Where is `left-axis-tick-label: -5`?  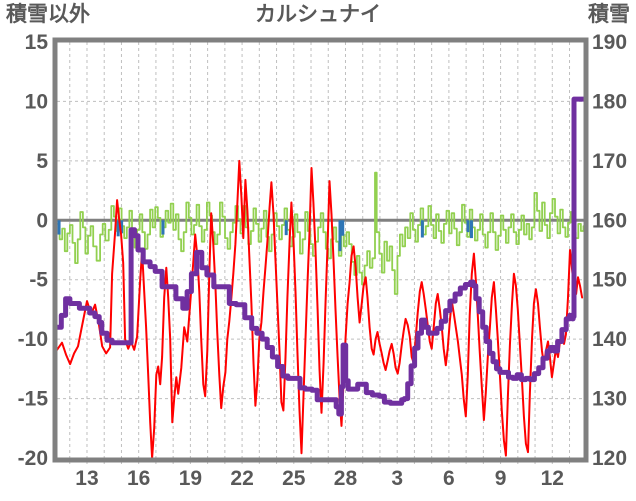 left-axis-tick-label: -5 is located at coordinates (38, 280).